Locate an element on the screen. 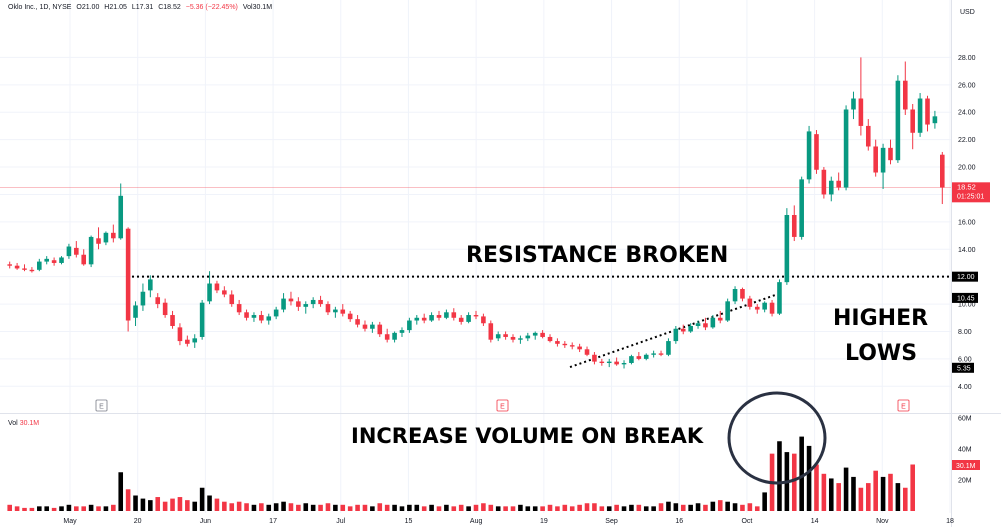 This screenshot has width=1001, height=527. volume-legend-value: 30.1M is located at coordinates (29, 423).